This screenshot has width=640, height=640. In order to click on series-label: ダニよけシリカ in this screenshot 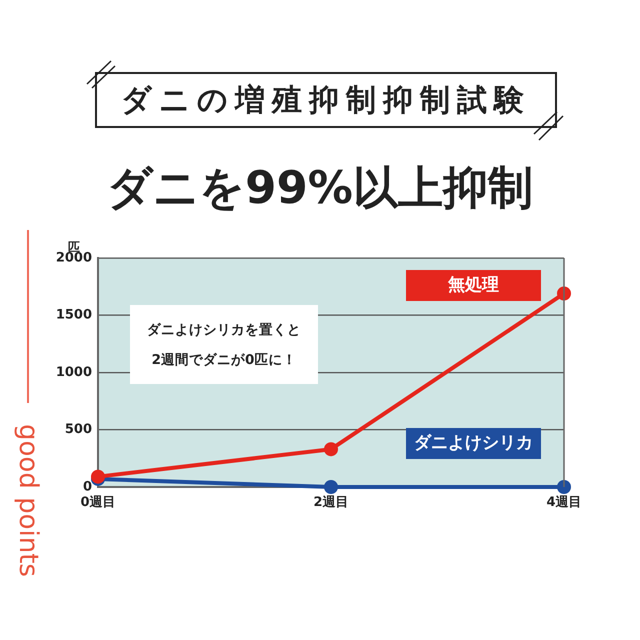, I will do `click(473, 443)`.